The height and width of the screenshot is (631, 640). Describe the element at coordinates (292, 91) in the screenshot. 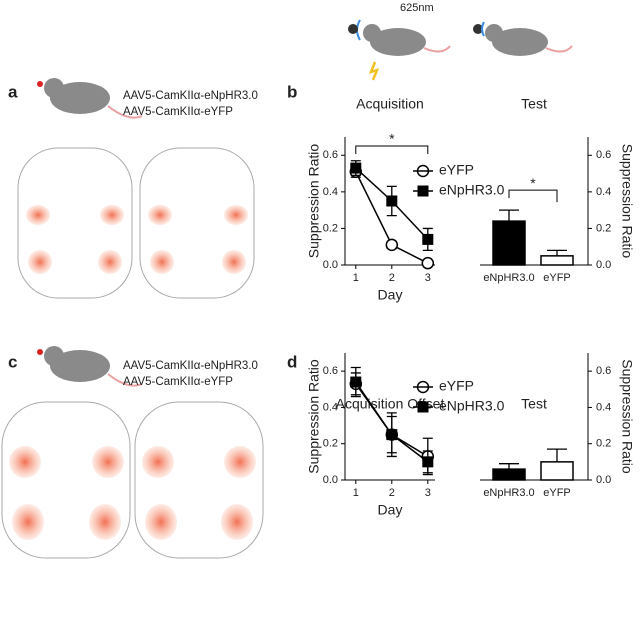

I see `panel-label: b` at that location.